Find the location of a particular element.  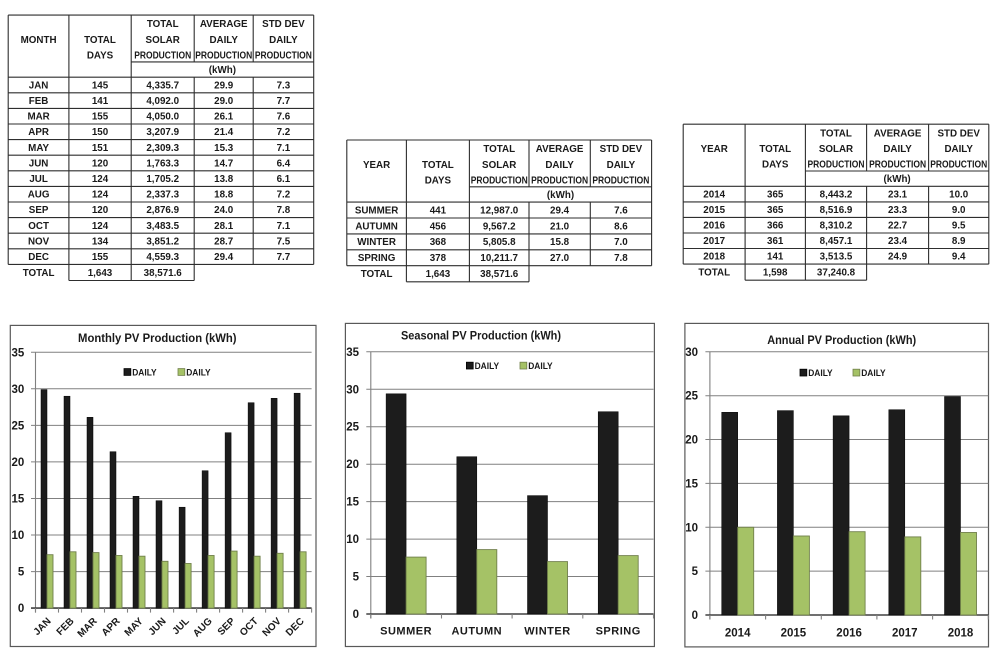

svg-text: 14.7 is located at coordinates (224, 163).